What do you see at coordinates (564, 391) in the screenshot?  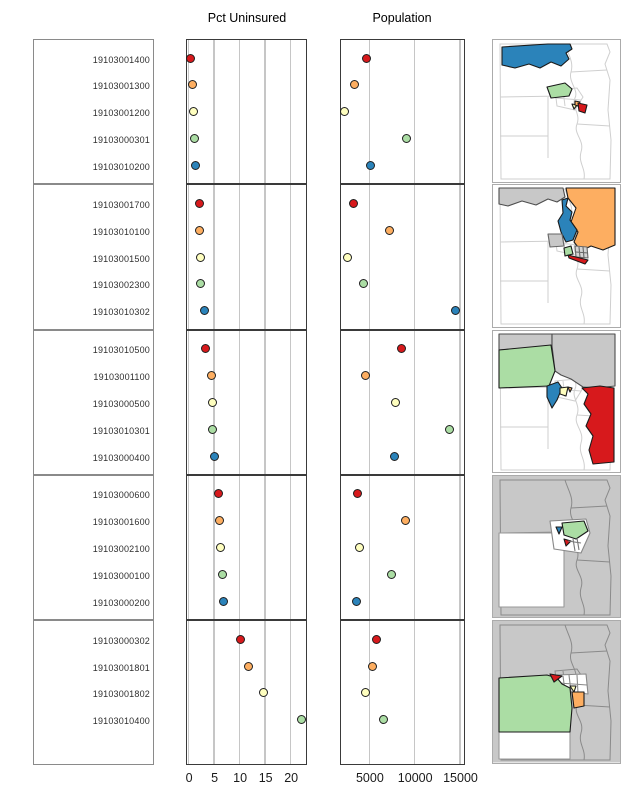 I see `map-region-yellow` at bounding box center [564, 391].